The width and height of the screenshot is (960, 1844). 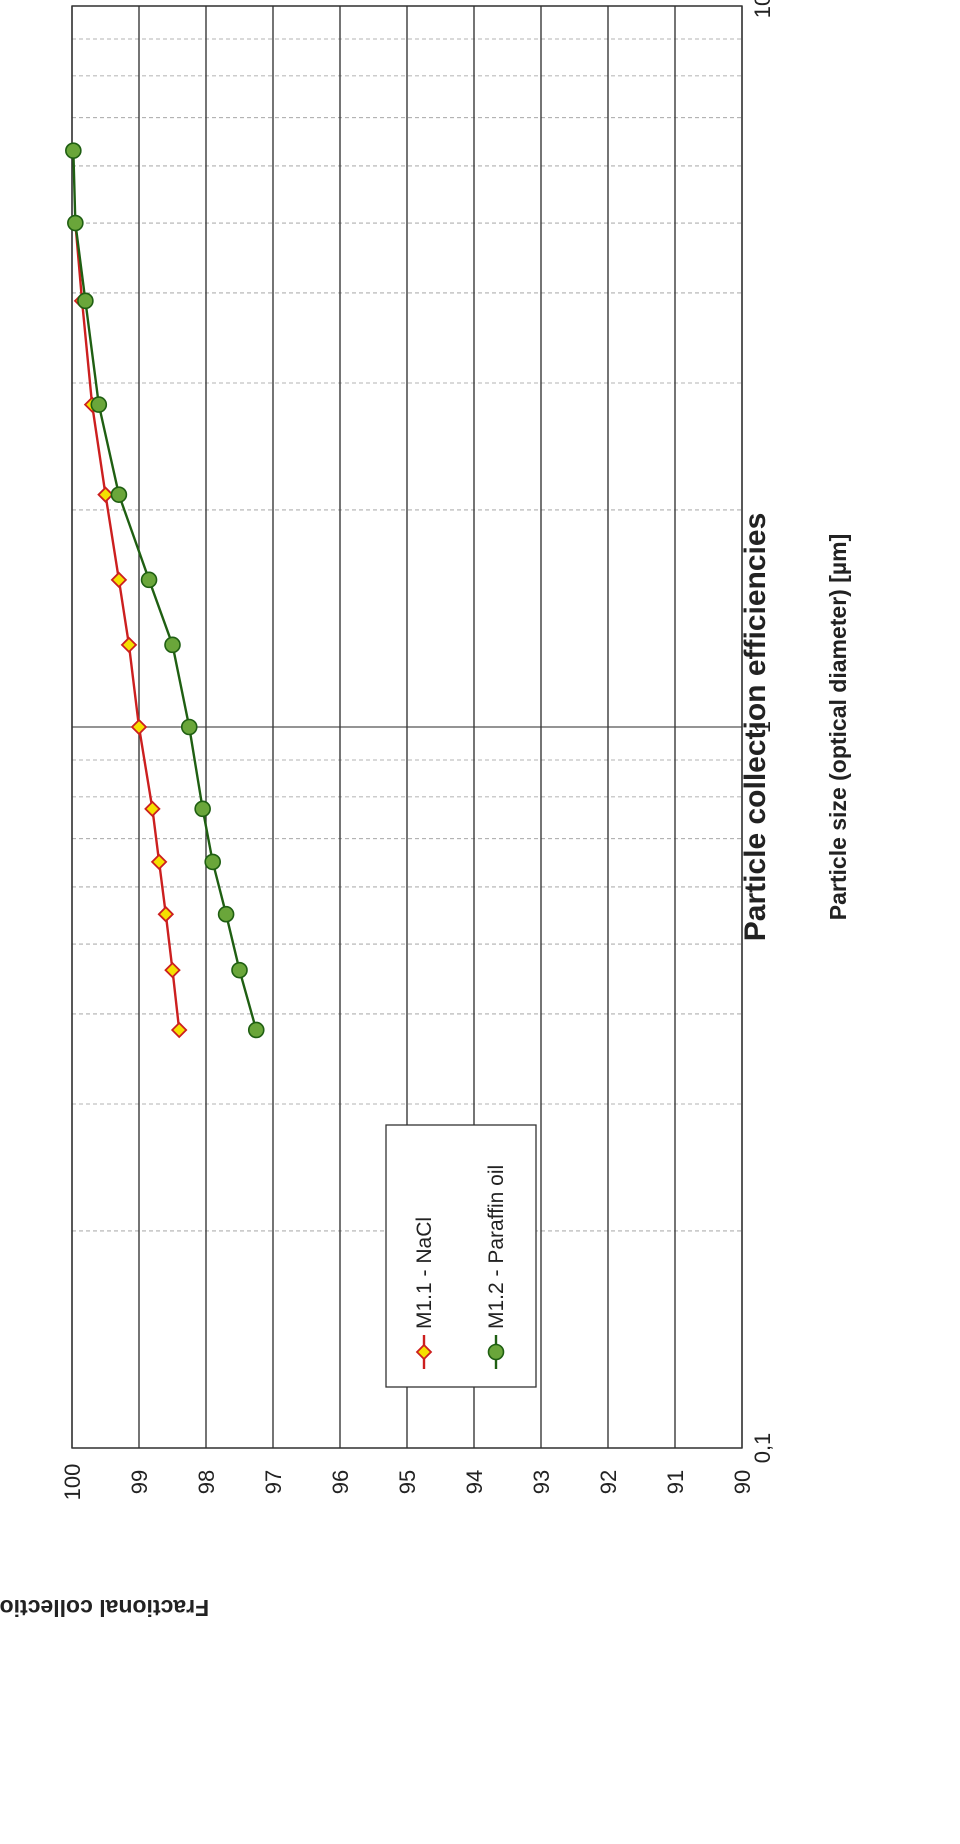 What do you see at coordinates (762, 727) in the screenshot?
I see `x-tick-label: 1` at bounding box center [762, 727].